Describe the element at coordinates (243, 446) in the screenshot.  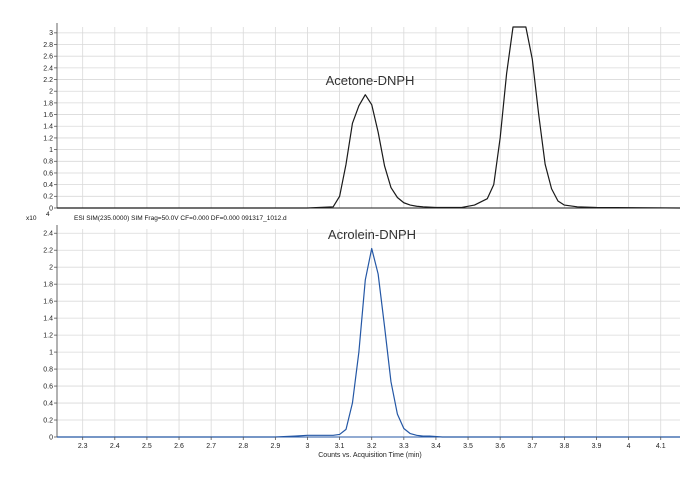
I see `x-tick-label: 2.8` at that location.